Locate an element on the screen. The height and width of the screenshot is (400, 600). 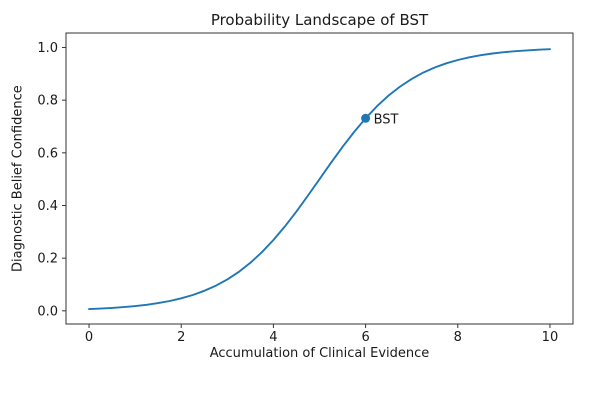
x-tick-label: 6 is located at coordinates (365, 337).